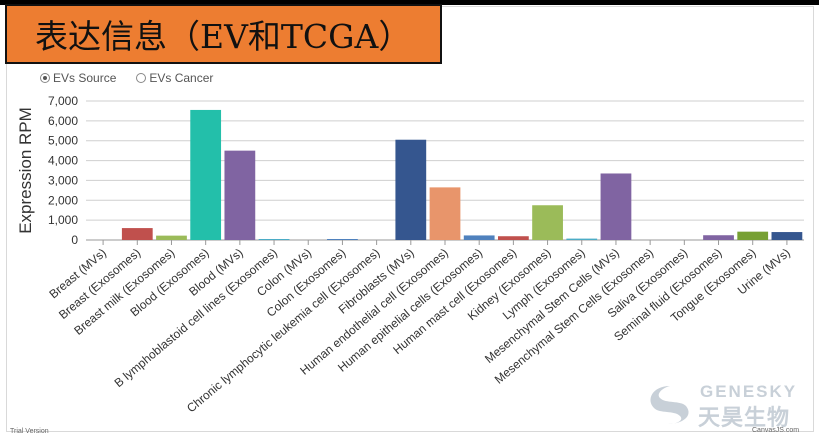 The height and width of the screenshot is (435, 819). What do you see at coordinates (749, 391) in the screenshot?
I see `logo-name-en: GENESKY` at bounding box center [749, 391].